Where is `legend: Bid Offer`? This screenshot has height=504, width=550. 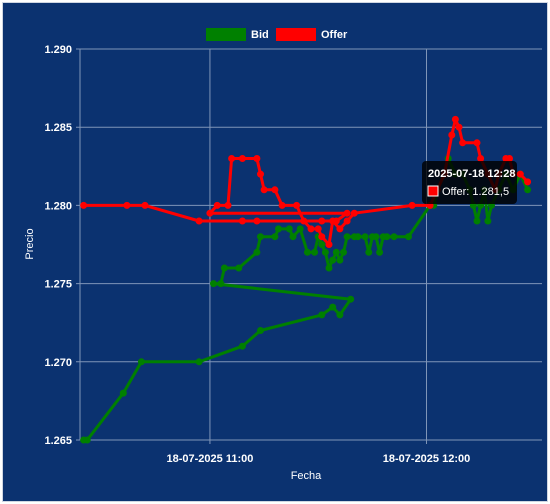 legend: Bid Offer is located at coordinates (277, 34).